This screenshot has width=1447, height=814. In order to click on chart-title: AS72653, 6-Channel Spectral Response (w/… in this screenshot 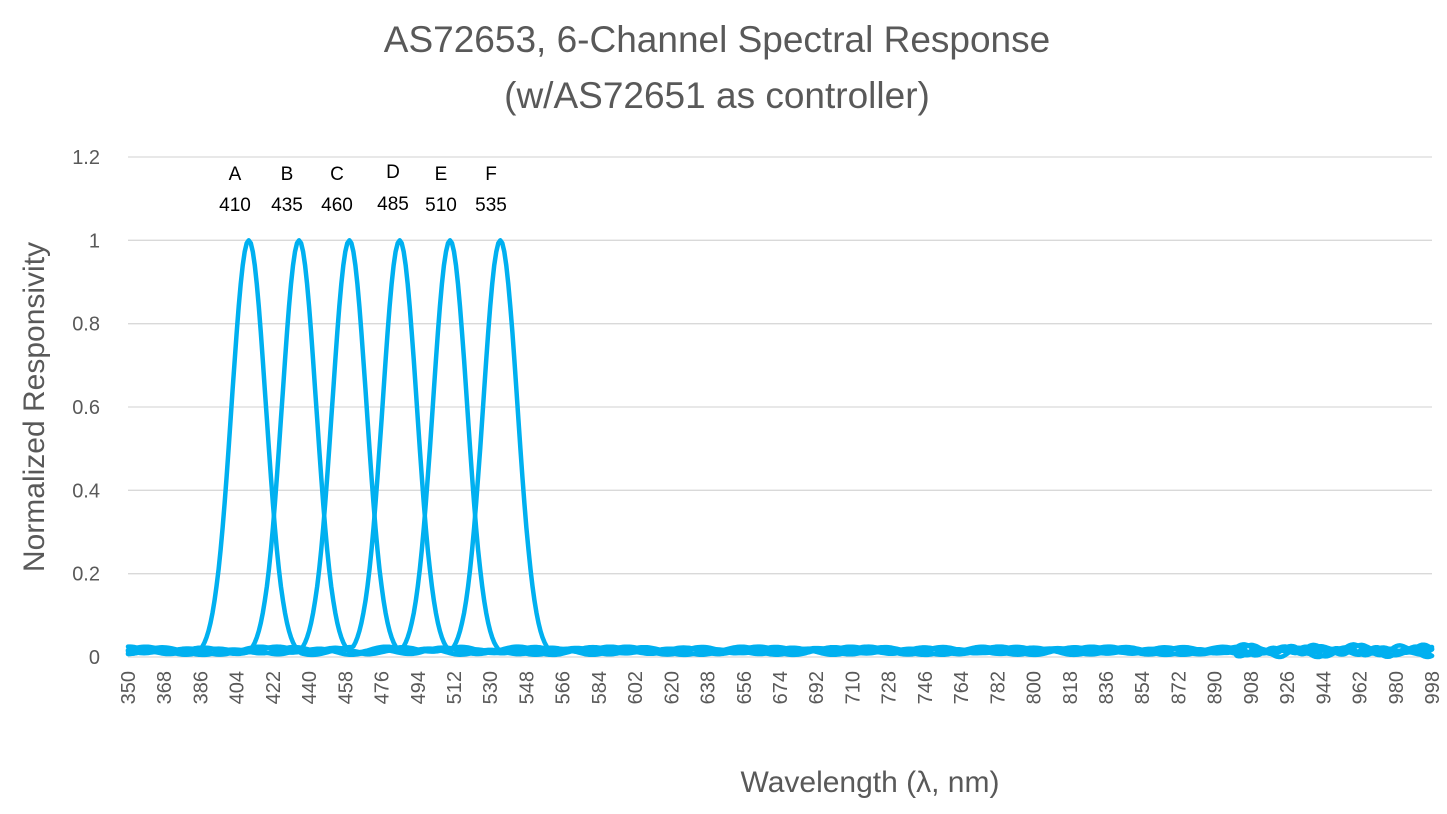, I will do `click(717, 68)`.